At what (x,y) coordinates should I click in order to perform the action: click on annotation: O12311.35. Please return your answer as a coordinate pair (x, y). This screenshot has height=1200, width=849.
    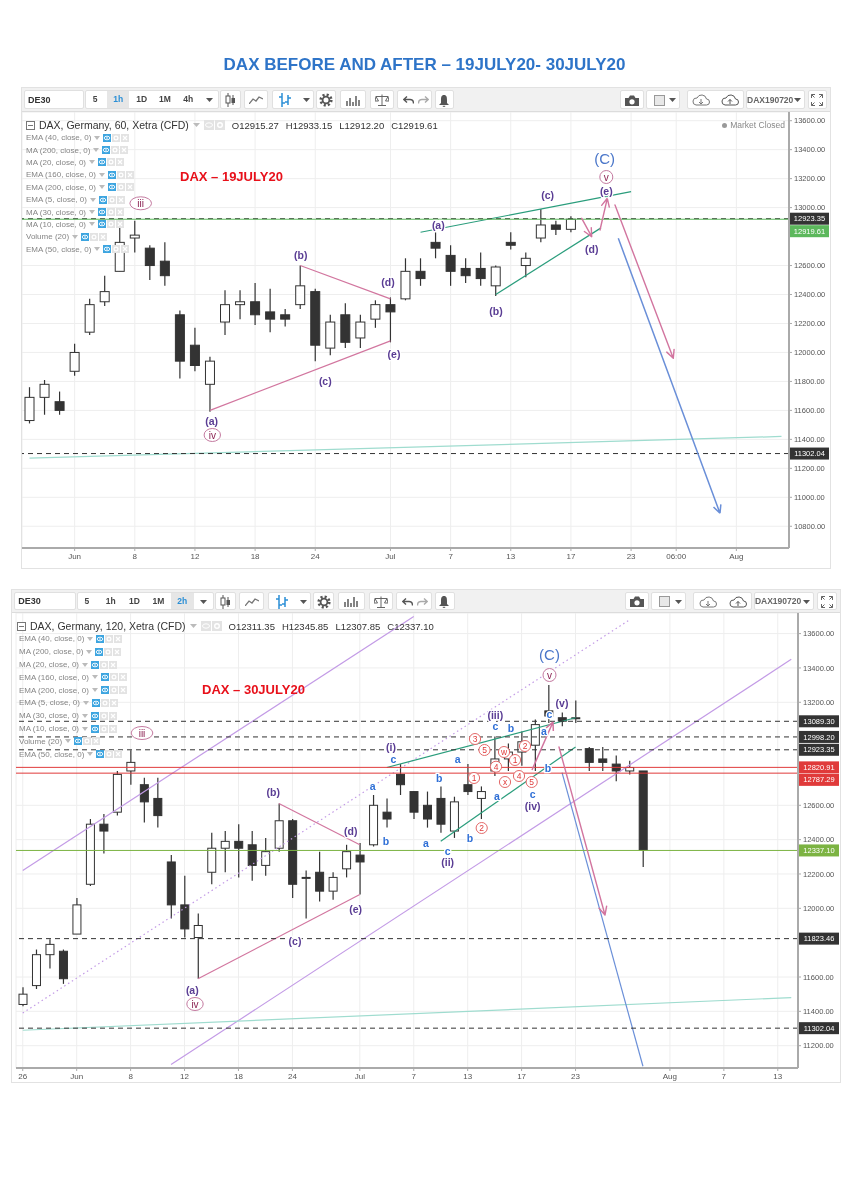
    Looking at the image, I should click on (251, 626).